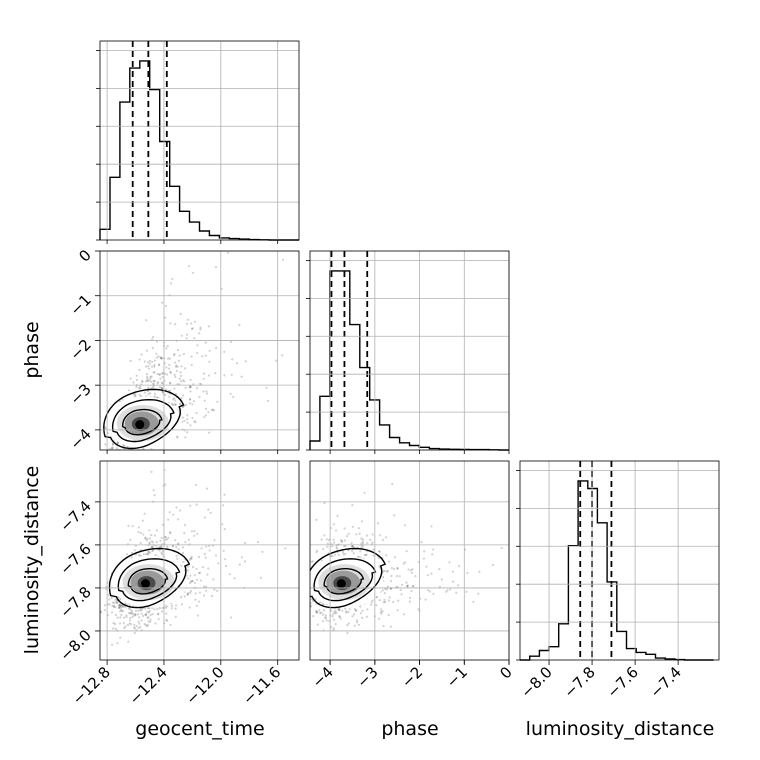  What do you see at coordinates (32, 560) in the screenshot?
I see `ylabel-luminosity-distance: luminosity_distance` at bounding box center [32, 560].